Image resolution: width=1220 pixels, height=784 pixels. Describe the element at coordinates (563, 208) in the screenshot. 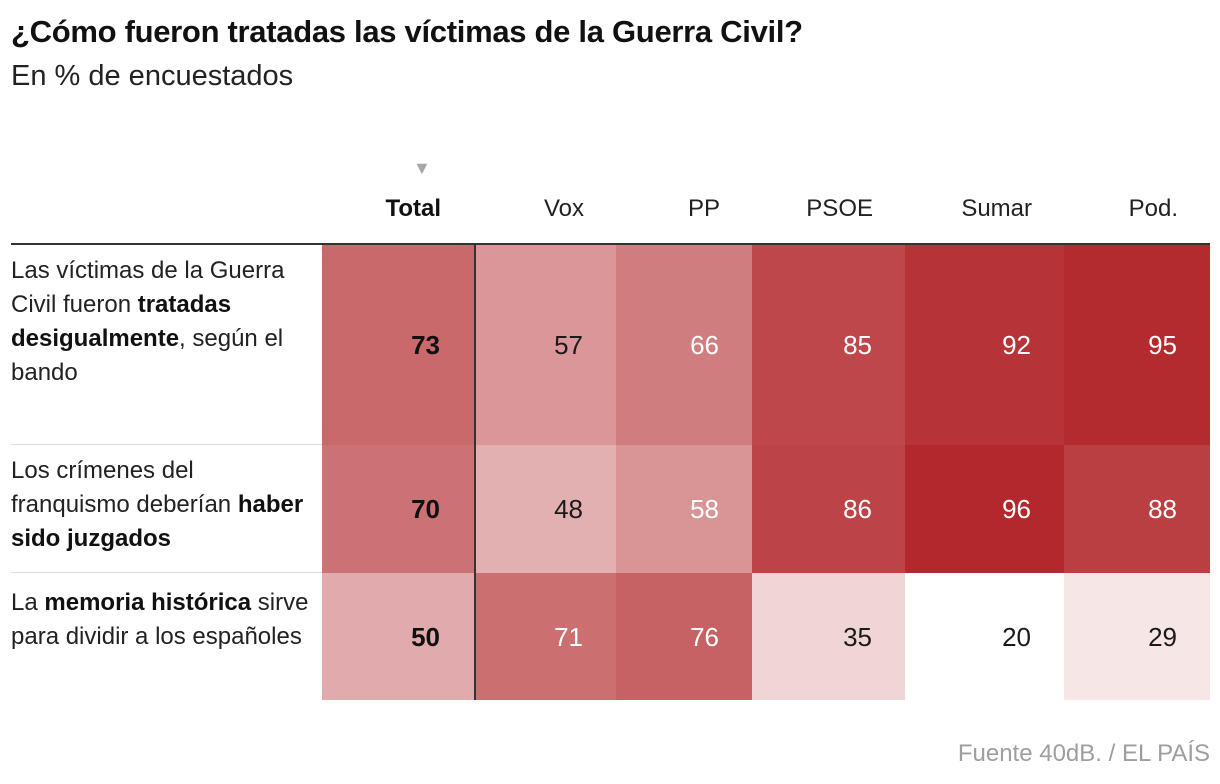

I see `column-header-vox: Vox` at that location.